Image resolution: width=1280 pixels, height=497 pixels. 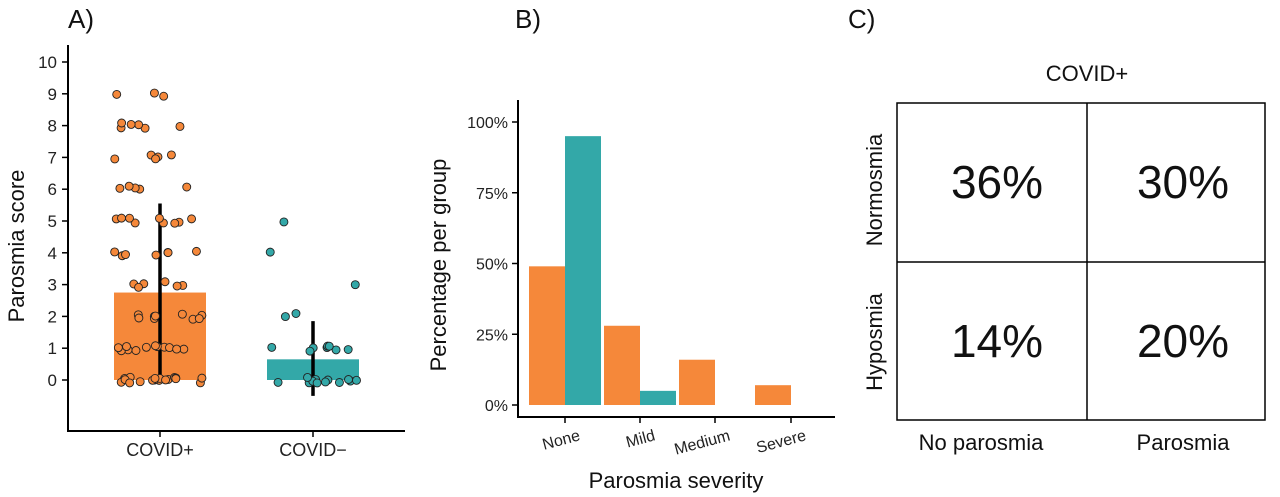 I want to click on panel-b-xtick-label: Severe, so click(x=781, y=442).